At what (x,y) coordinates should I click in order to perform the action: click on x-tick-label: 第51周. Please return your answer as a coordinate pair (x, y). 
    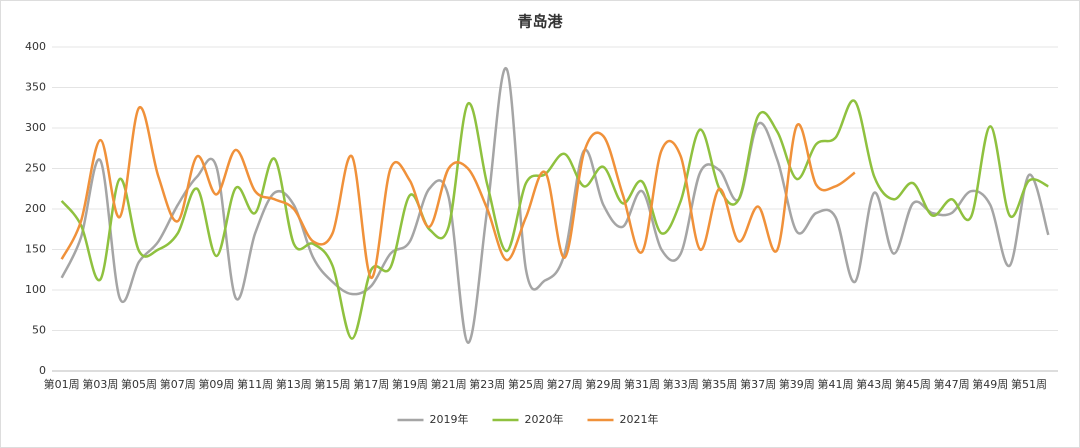
    Looking at the image, I should click on (1029, 384).